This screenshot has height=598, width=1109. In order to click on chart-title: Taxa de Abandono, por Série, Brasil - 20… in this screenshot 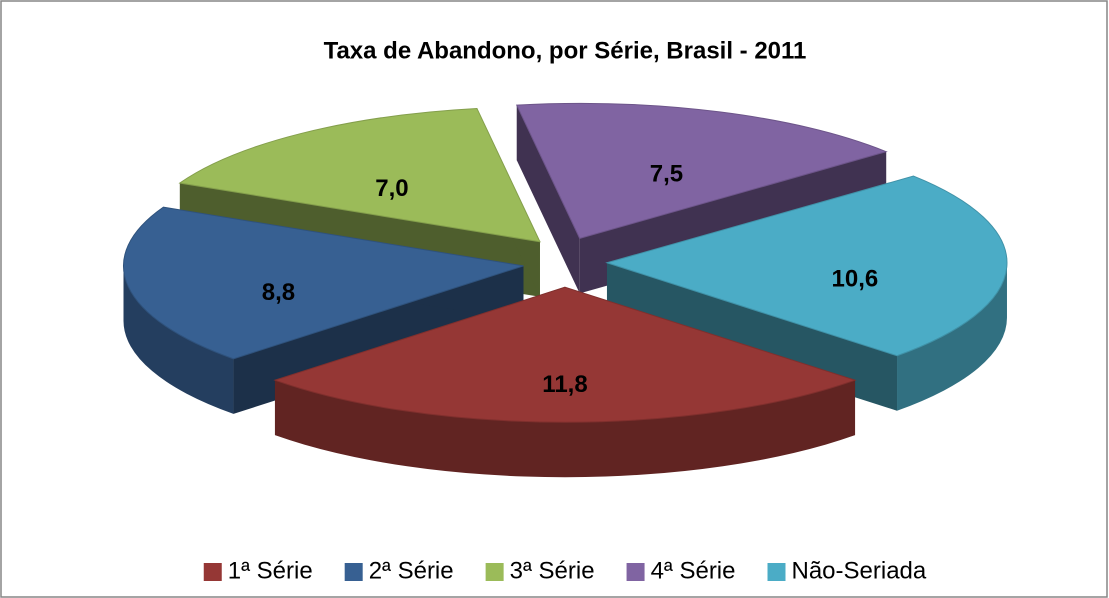, I will do `click(565, 50)`.